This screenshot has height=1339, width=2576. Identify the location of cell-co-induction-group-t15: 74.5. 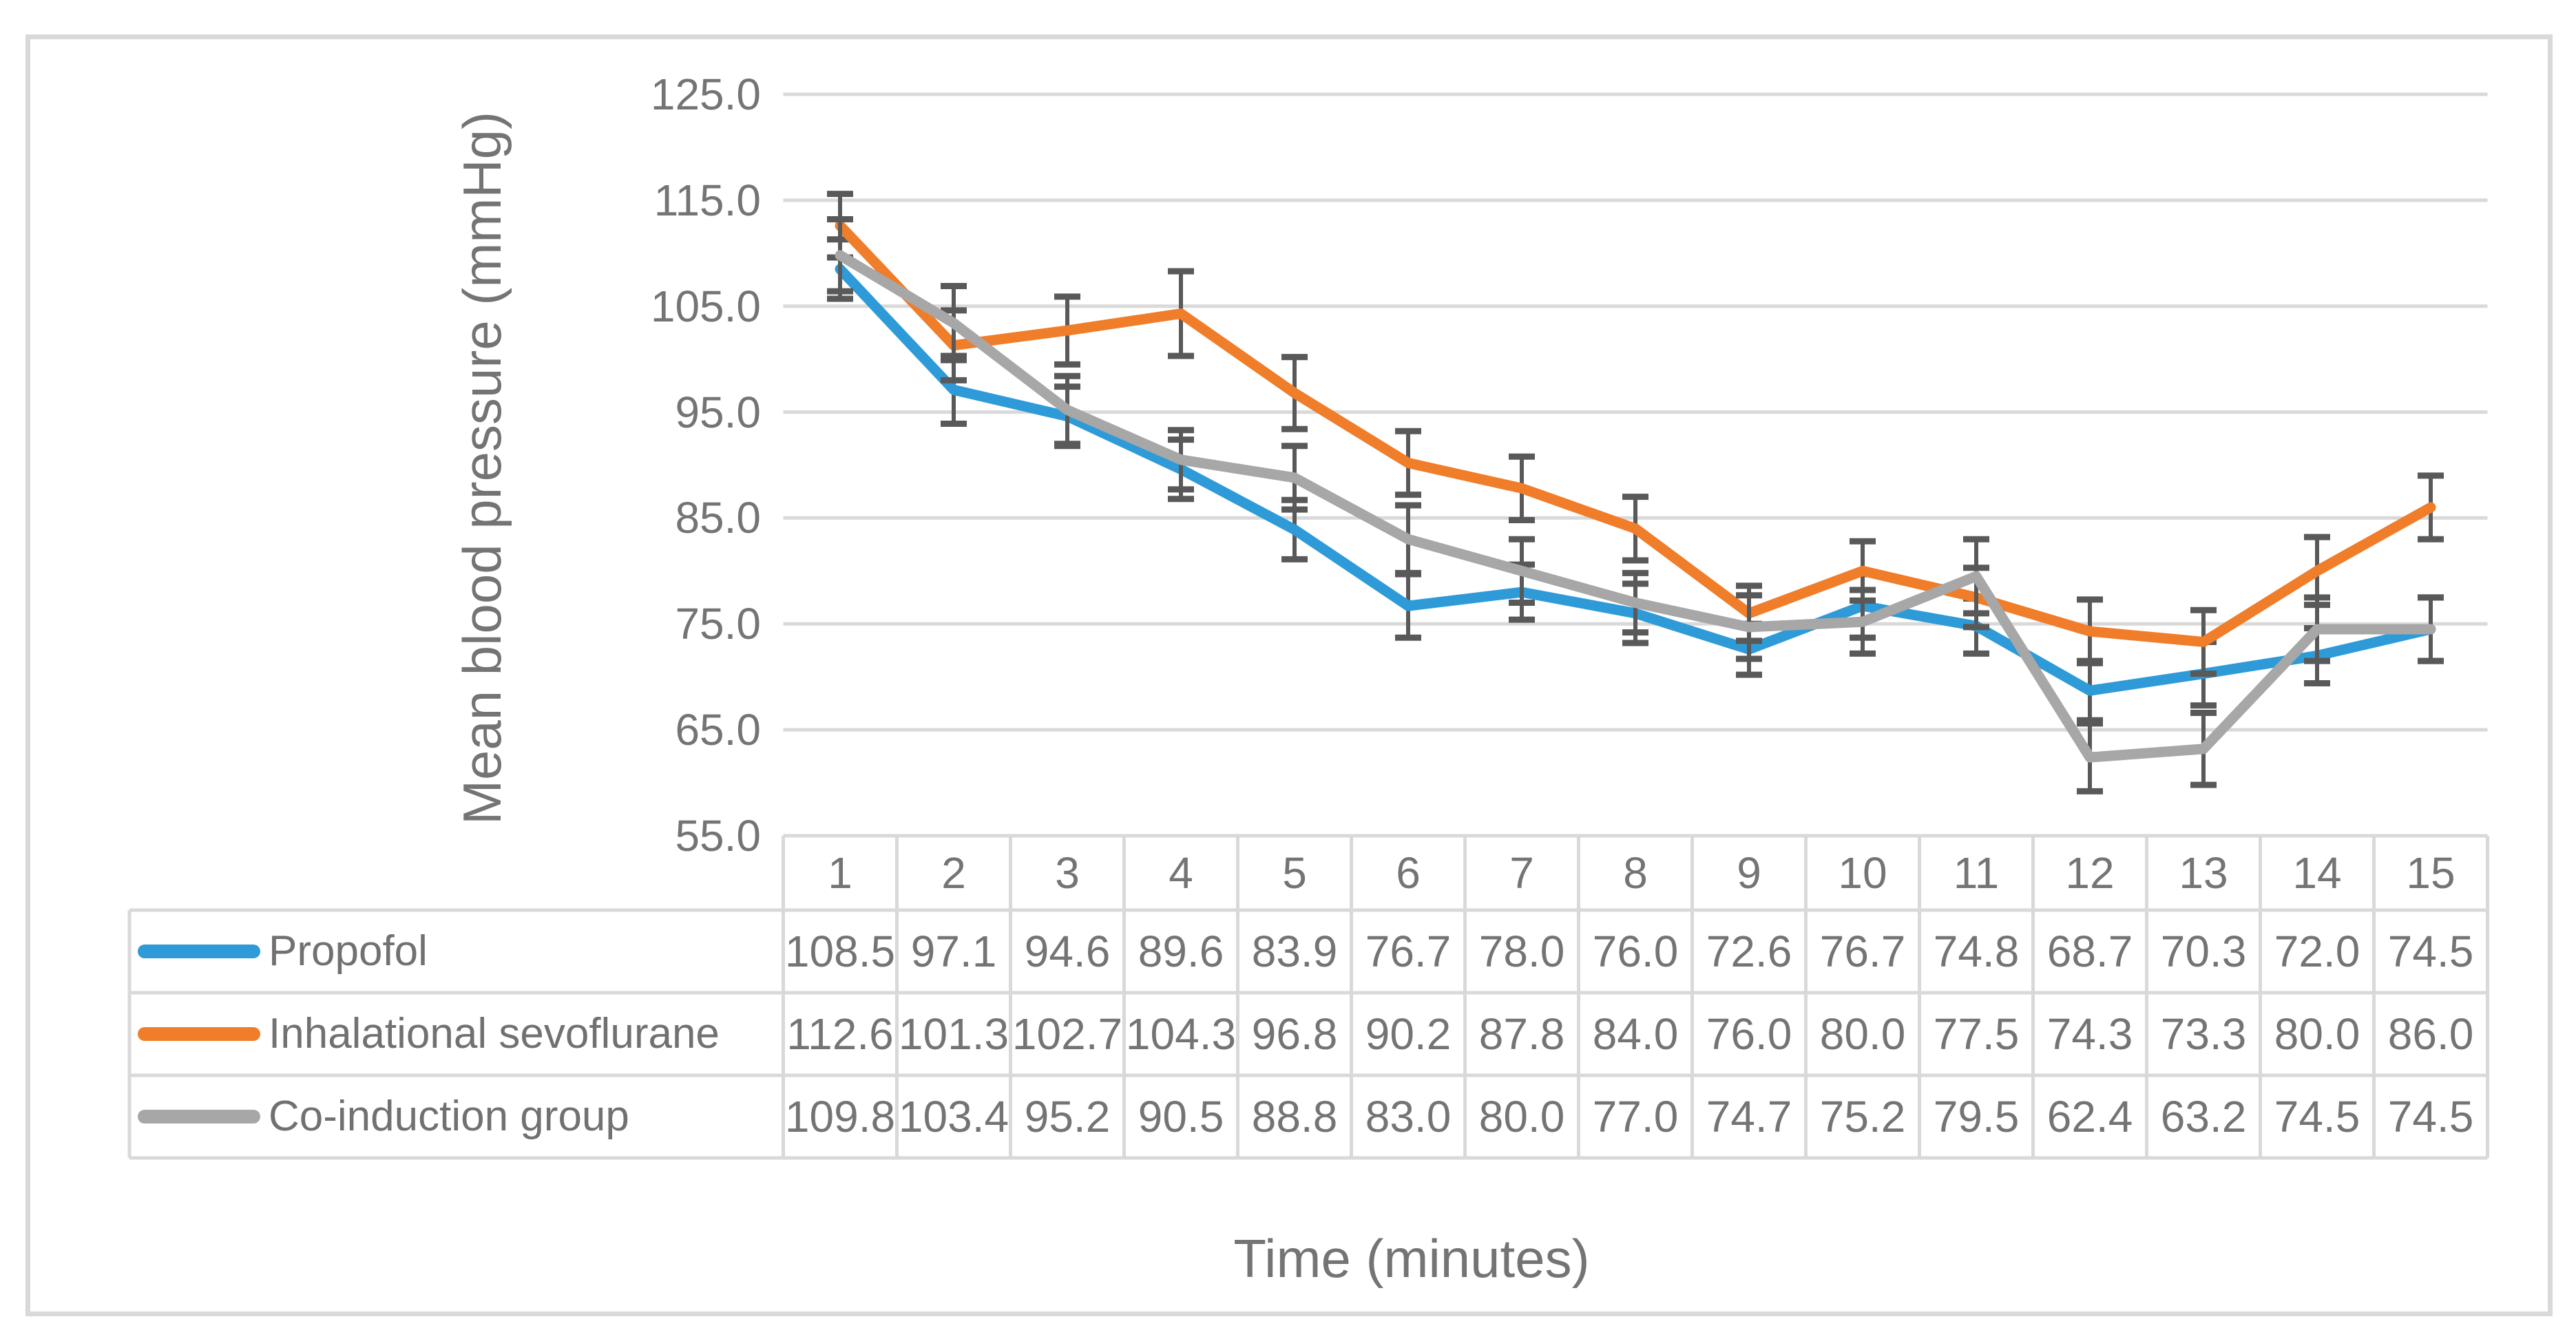
(2430, 1116).